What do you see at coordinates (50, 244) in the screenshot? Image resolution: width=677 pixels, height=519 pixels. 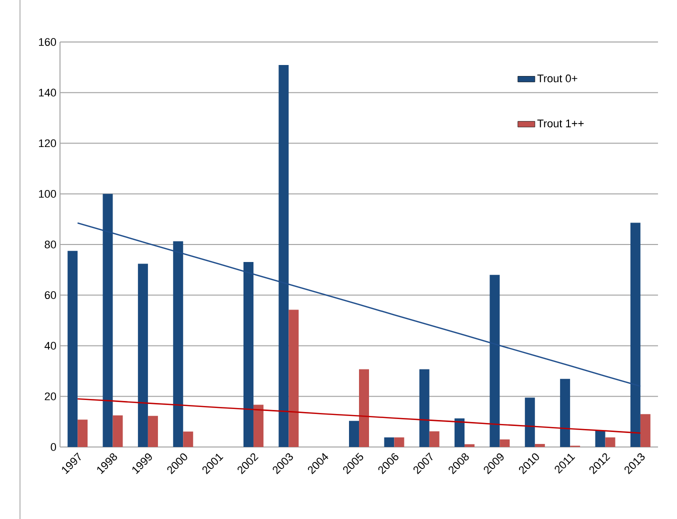 I see `y-tick-label: 80` at bounding box center [50, 244].